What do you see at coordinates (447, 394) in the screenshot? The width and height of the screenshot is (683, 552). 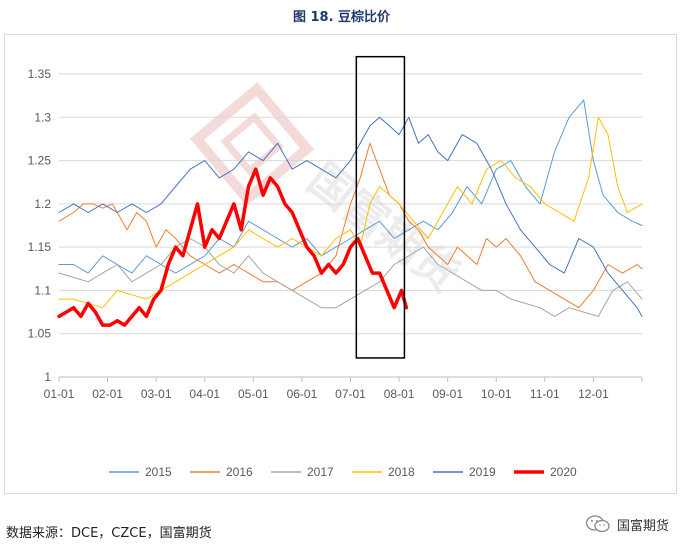 I see `x-tick-label: 09-01` at bounding box center [447, 394].